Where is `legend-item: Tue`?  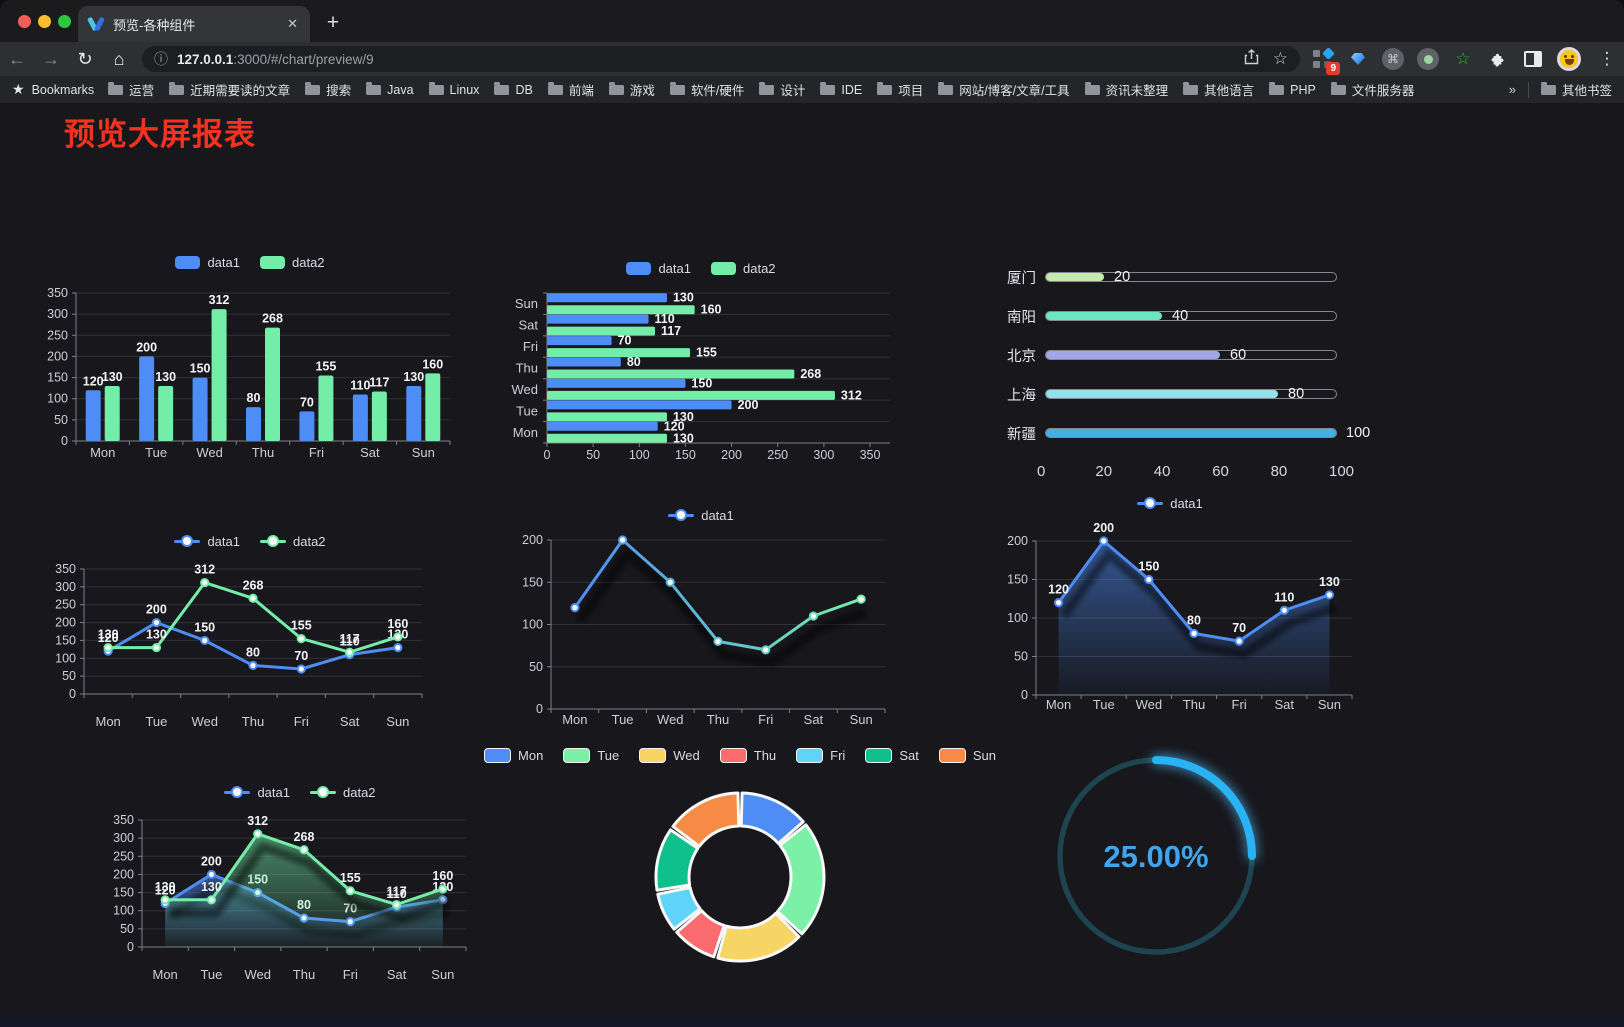
legend-item: Tue is located at coordinates (591, 755).